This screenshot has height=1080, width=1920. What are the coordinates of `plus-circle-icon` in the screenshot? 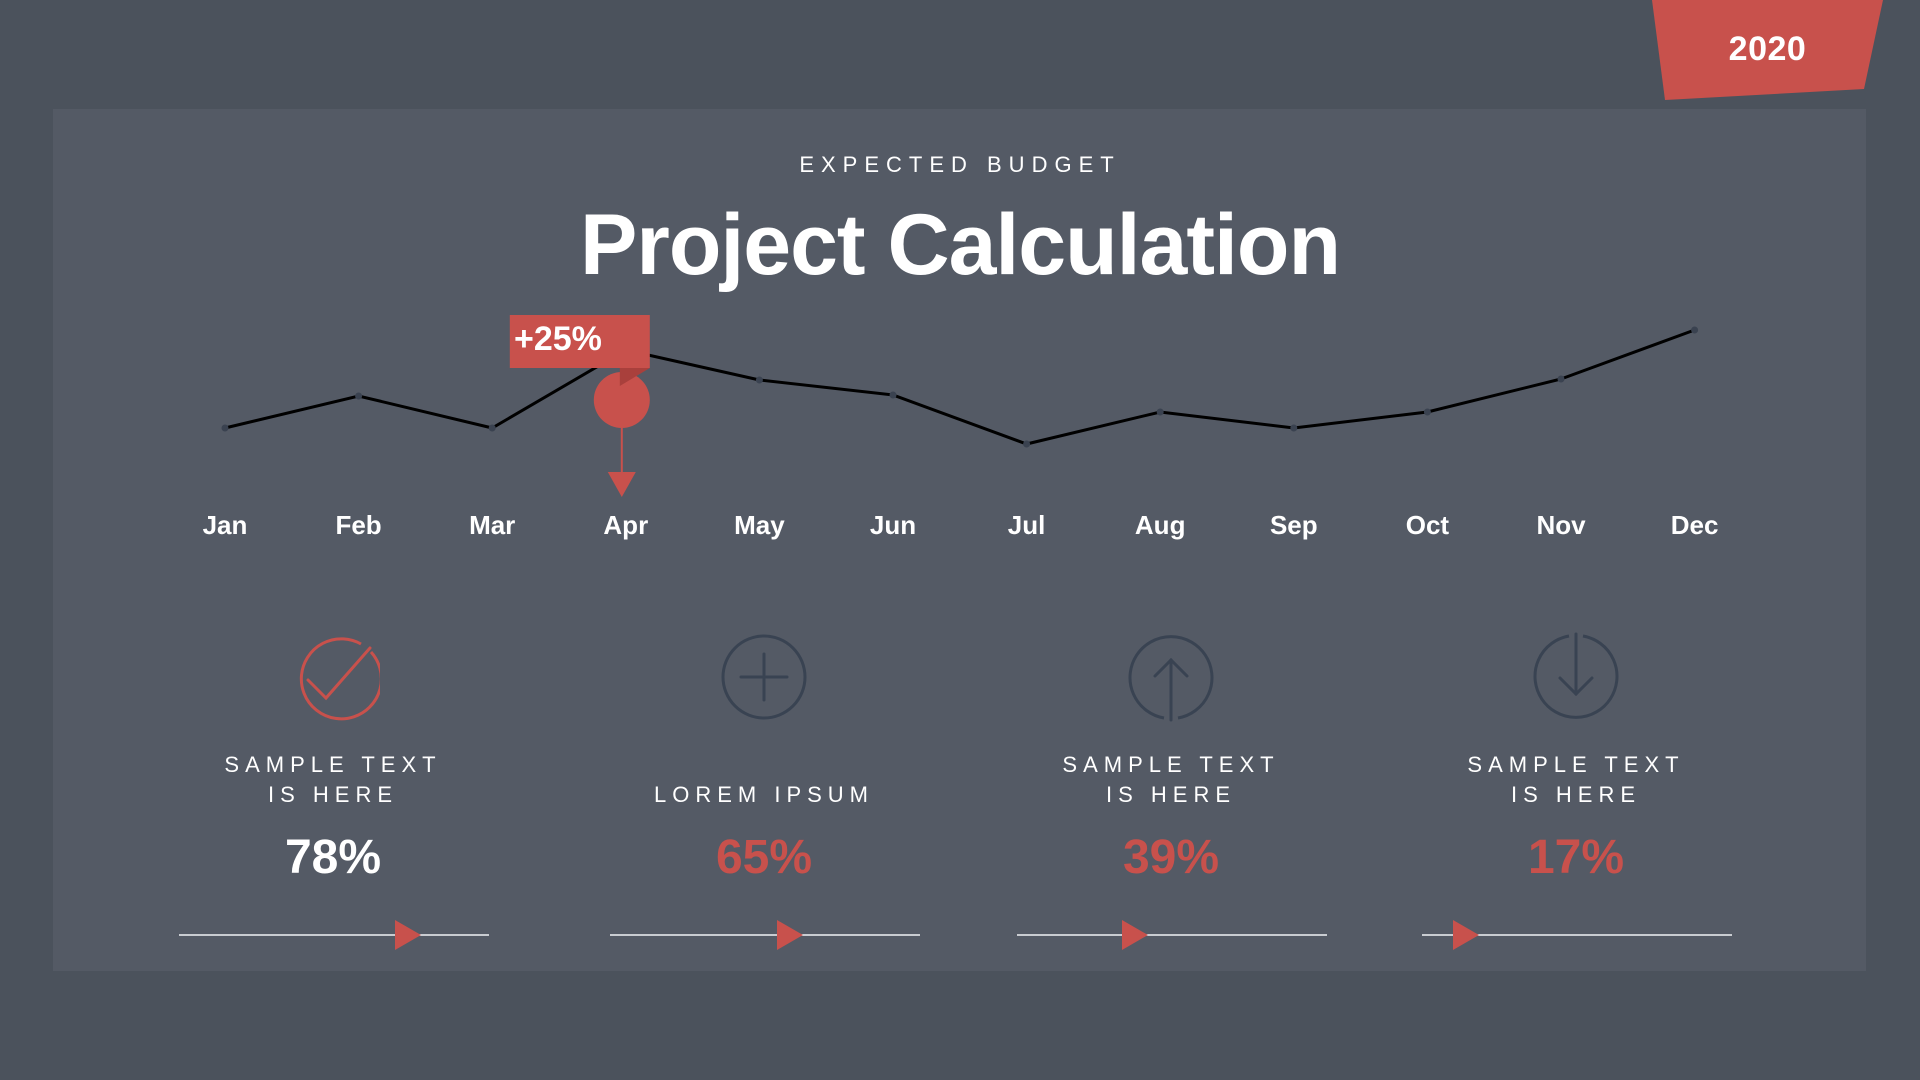 It's located at (764, 677).